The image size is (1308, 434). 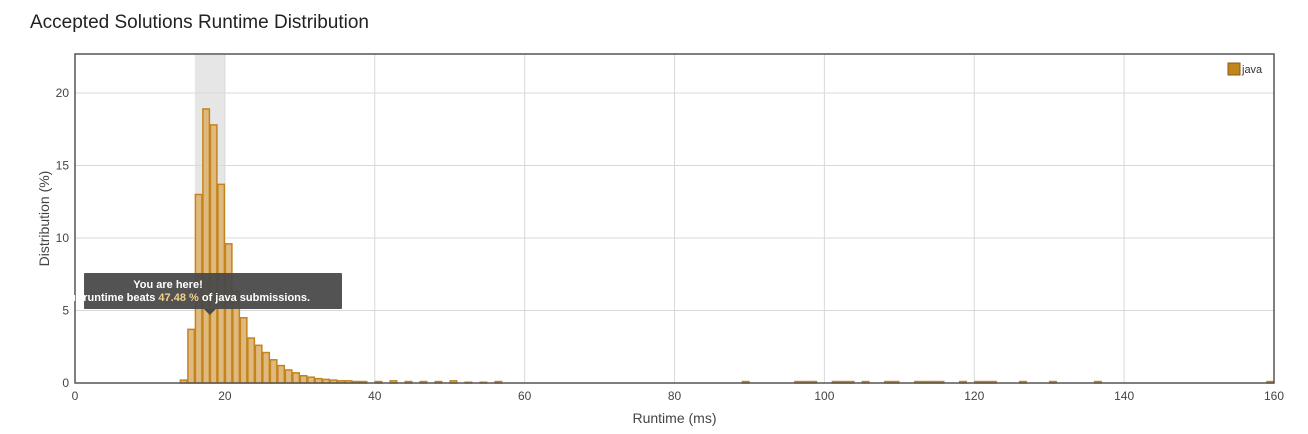 I want to click on y-tick-label: 10, so click(x=63, y=238).